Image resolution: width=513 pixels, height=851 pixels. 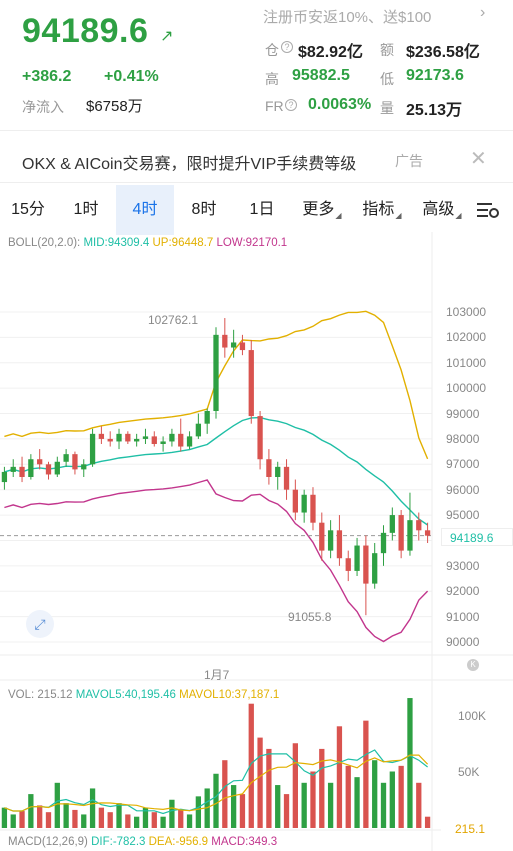 I want to click on tab-more: 更多◢, so click(x=322, y=210).